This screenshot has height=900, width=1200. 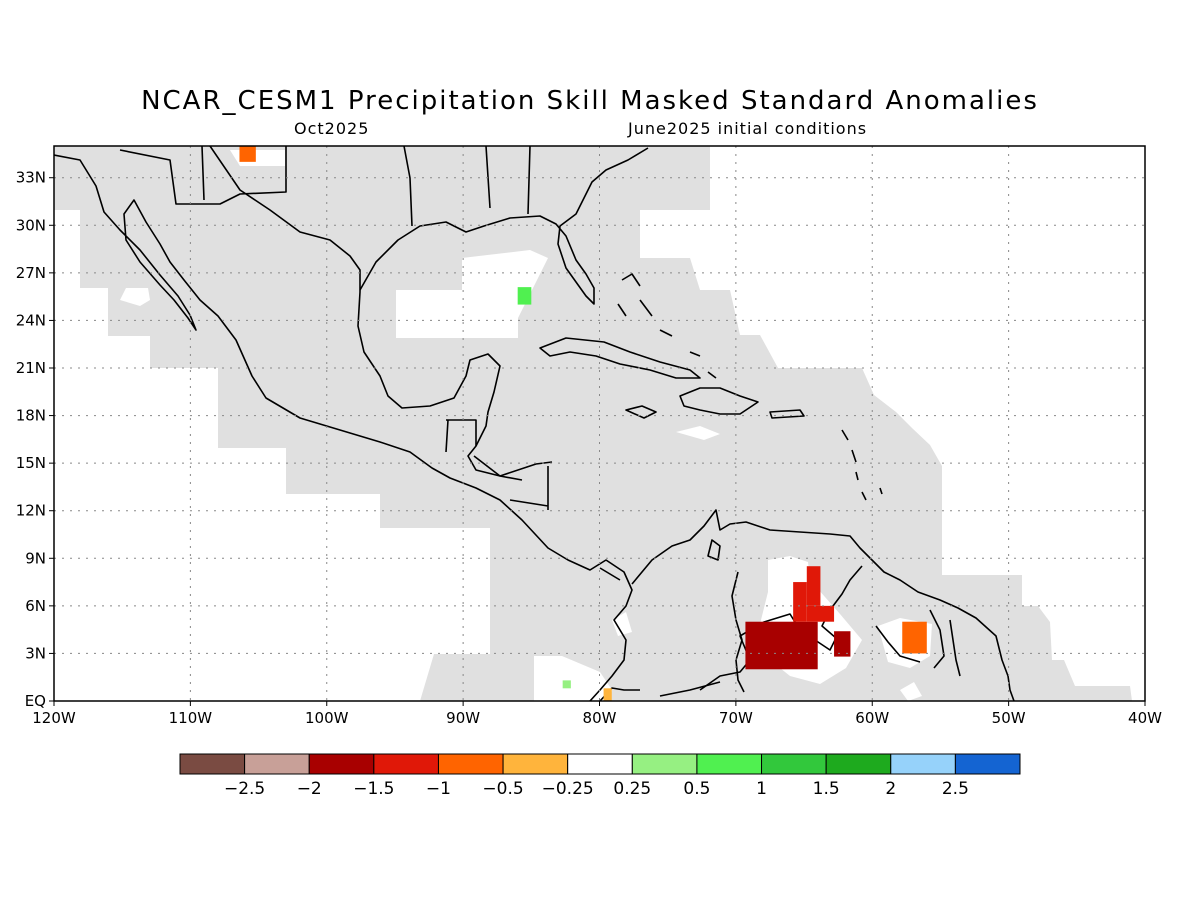 What do you see at coordinates (826, 789) in the screenshot?
I see `colorbar-label: 1.5` at bounding box center [826, 789].